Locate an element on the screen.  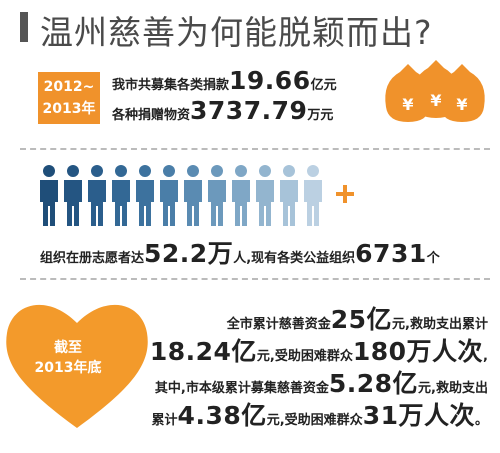
money-bags: ¥ ¥ ¥ is located at coordinates (435, 91).